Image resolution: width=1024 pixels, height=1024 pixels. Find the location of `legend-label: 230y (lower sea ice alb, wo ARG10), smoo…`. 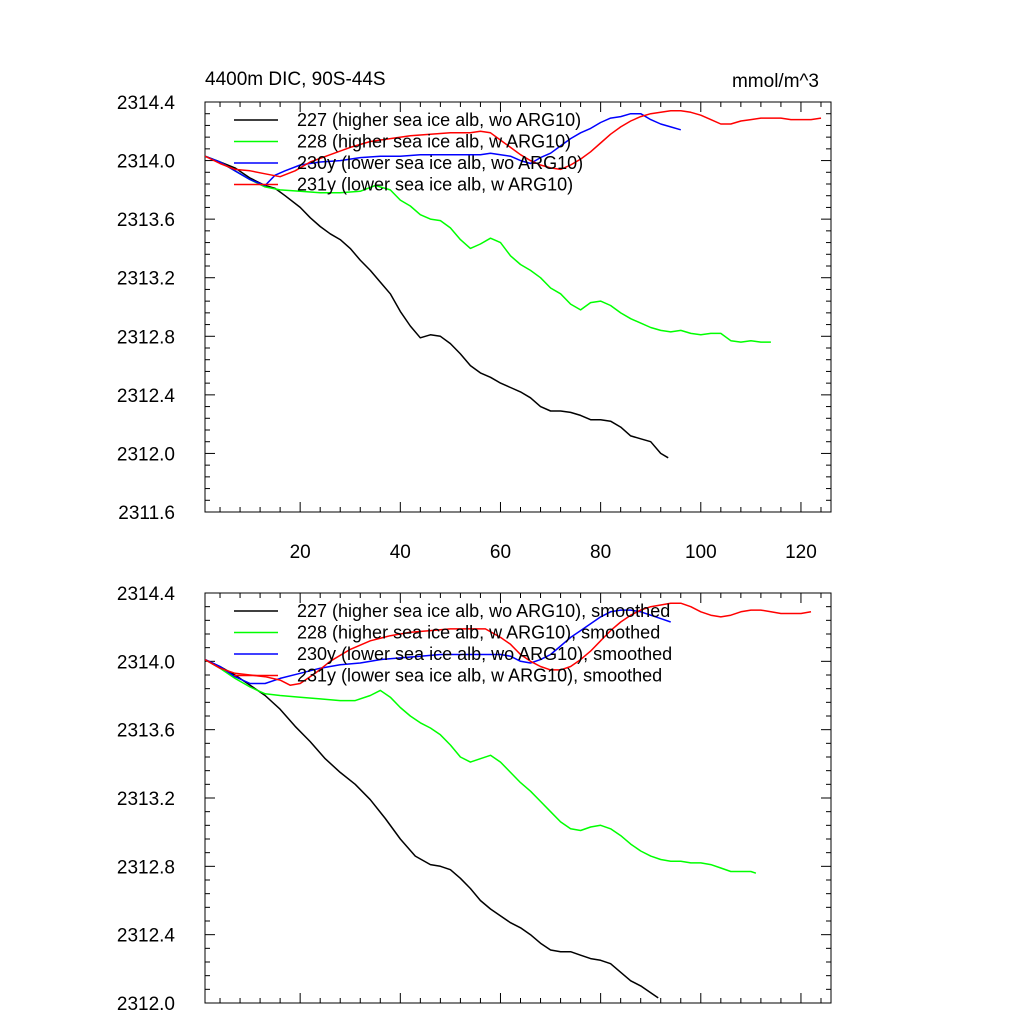

legend-label: 230y (lower sea ice alb, wo ARG10), smoo… is located at coordinates (484, 654).